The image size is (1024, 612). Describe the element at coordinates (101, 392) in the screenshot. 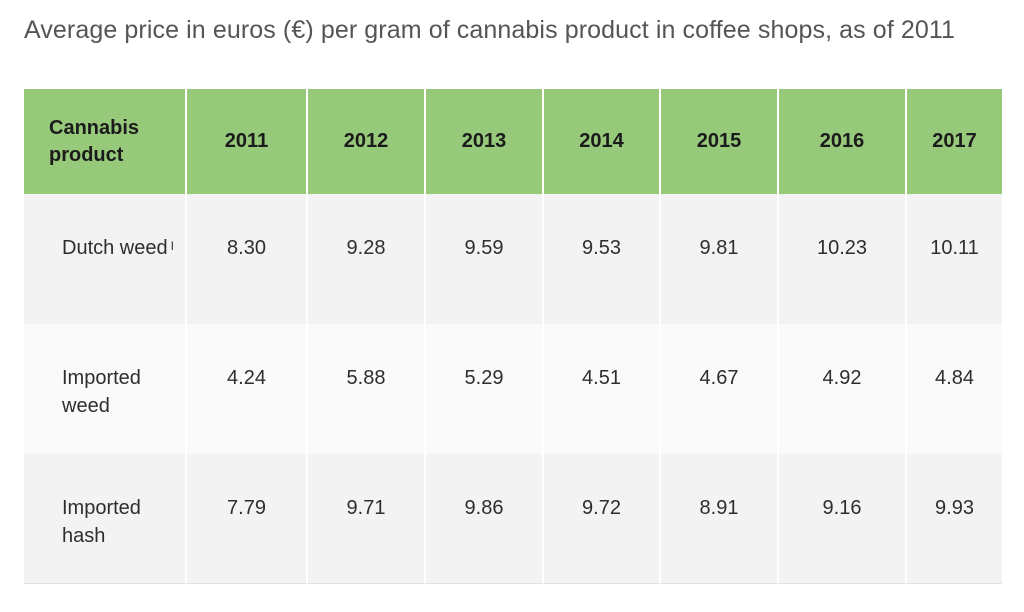

I see `product-name: Imported weed` at that location.